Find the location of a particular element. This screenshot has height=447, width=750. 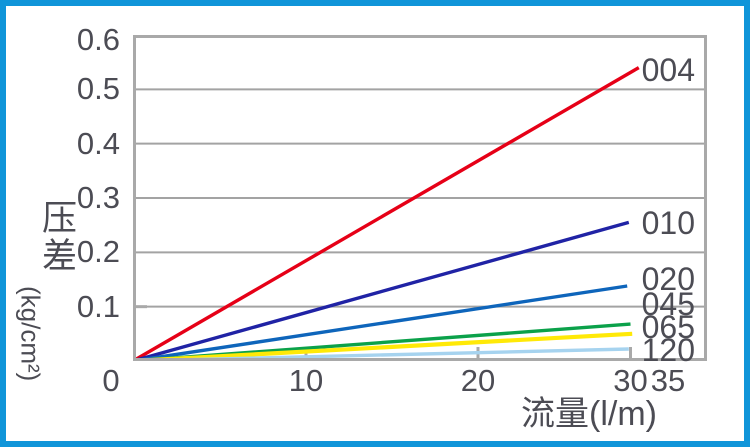

y-axis-unit-label: (kg/cm²) is located at coordinates (30, 334).